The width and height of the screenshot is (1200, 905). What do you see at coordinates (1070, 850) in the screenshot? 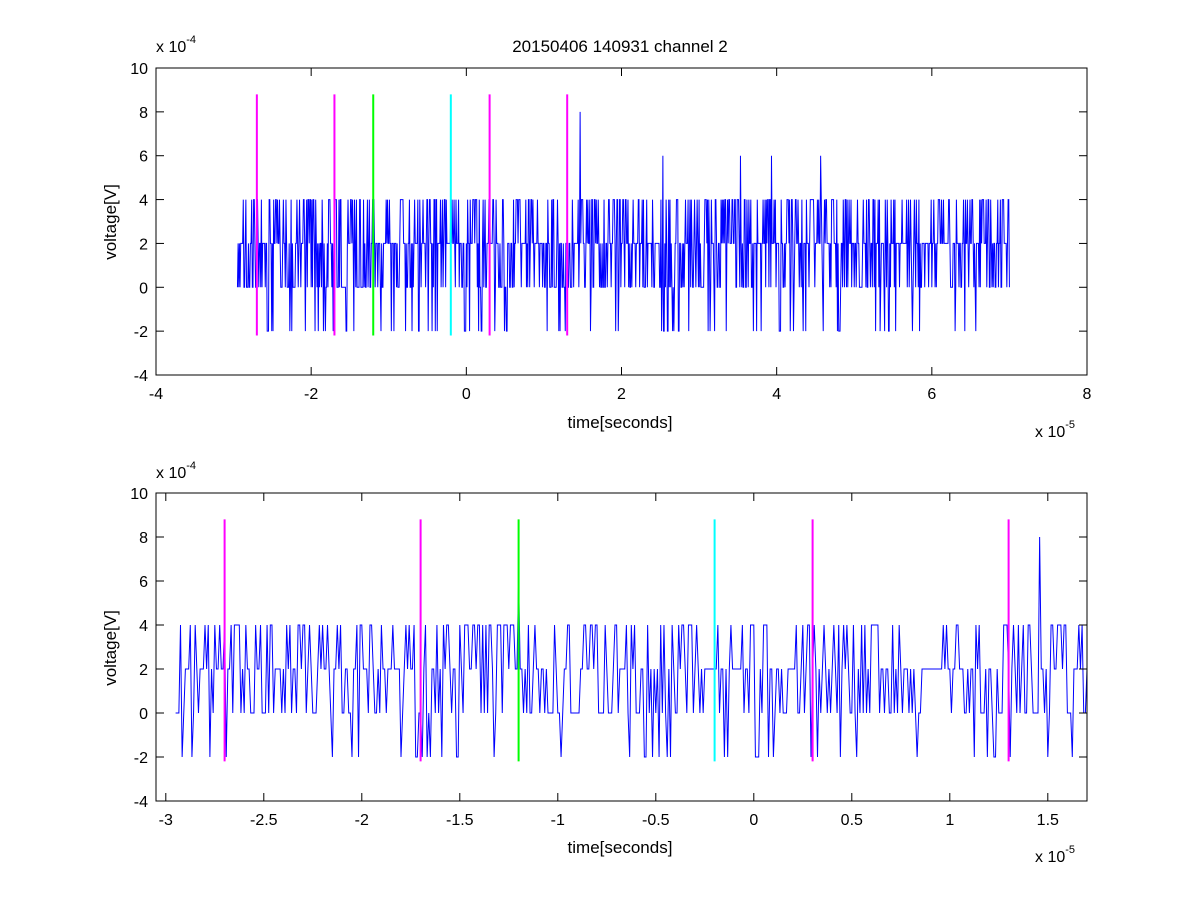
I see `bottom-plot-x-exponent-power: -5` at bounding box center [1070, 850].